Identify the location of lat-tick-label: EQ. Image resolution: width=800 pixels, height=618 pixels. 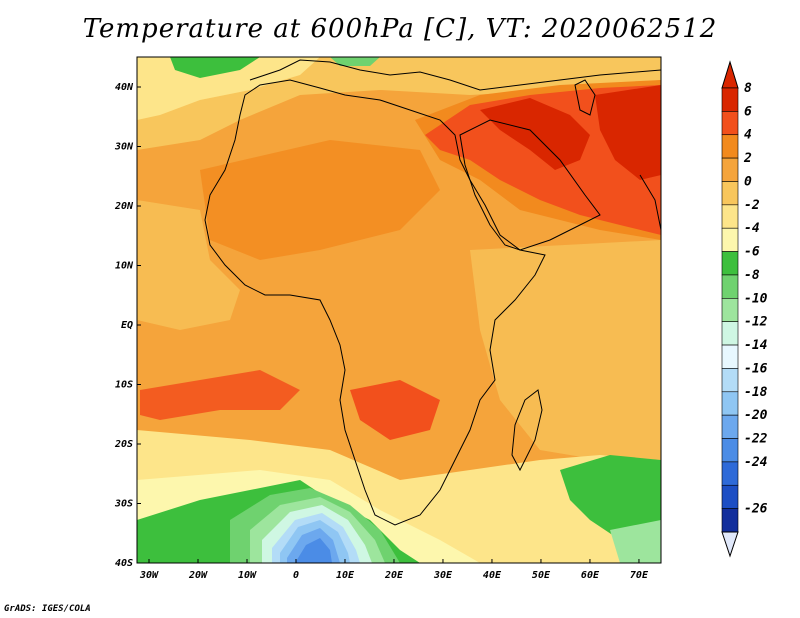
(127, 325).